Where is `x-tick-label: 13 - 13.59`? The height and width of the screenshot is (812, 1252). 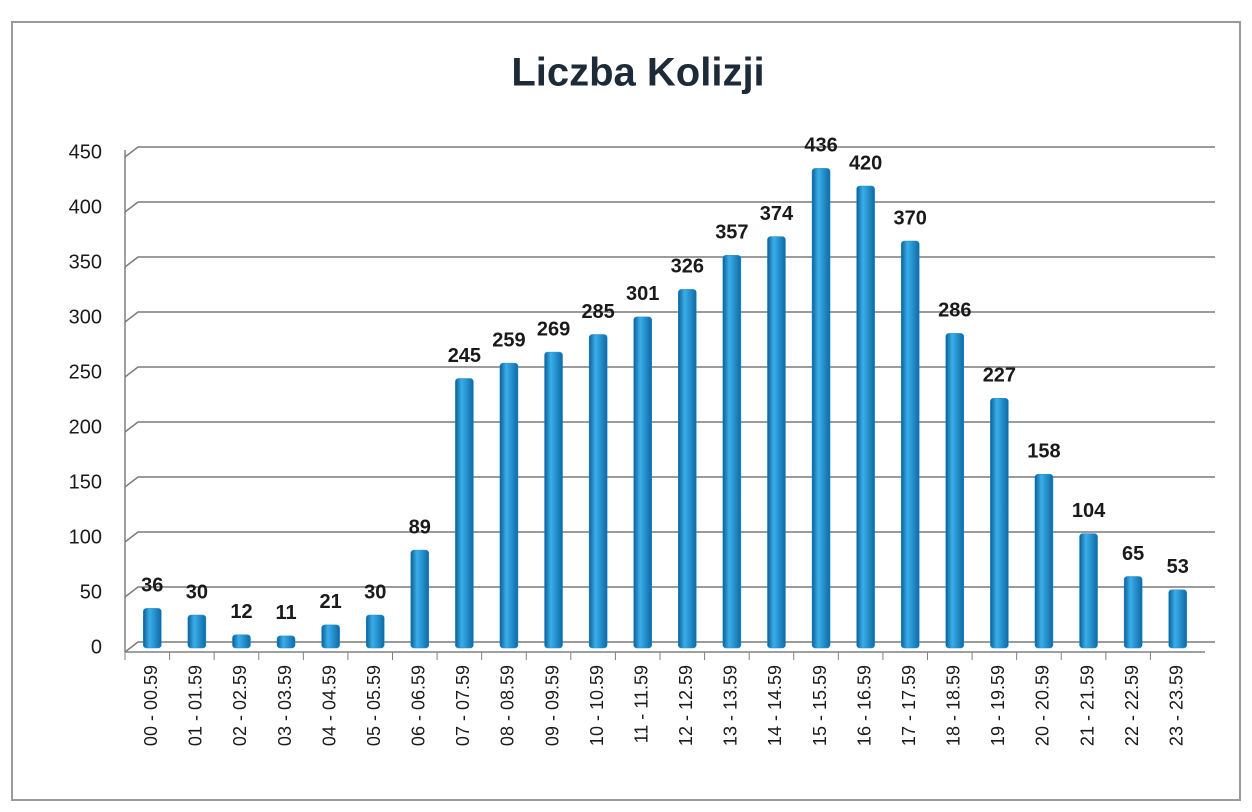 x-tick-label: 13 - 13.59 is located at coordinates (731, 705).